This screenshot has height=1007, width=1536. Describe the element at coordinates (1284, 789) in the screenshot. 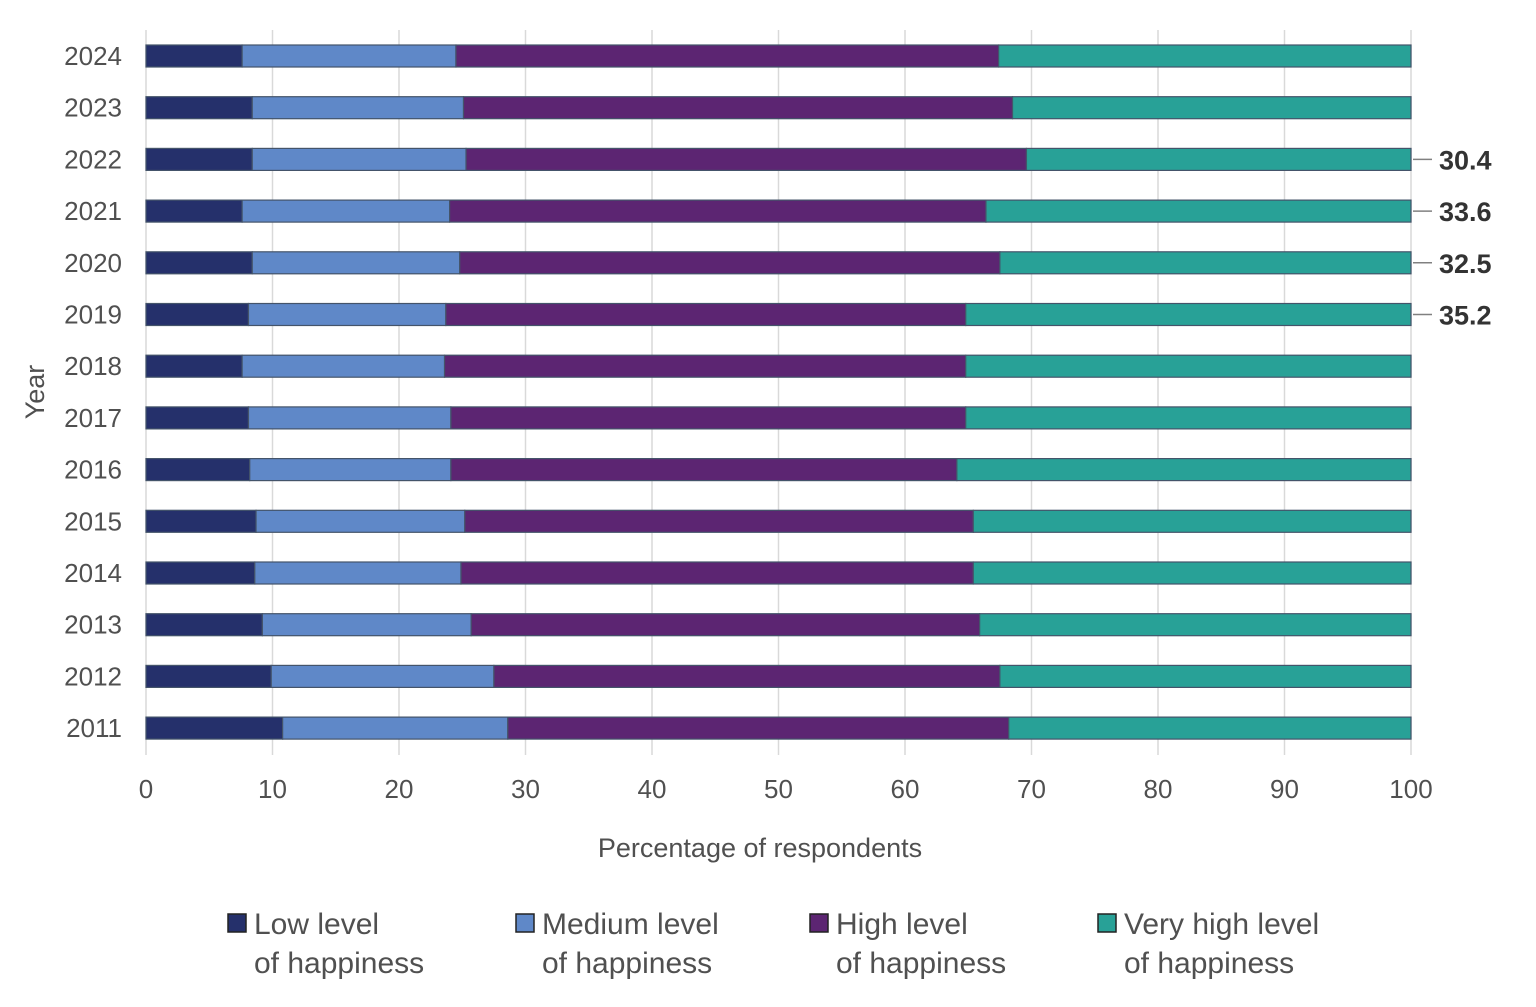

I see `x-tick-label: 90` at that location.